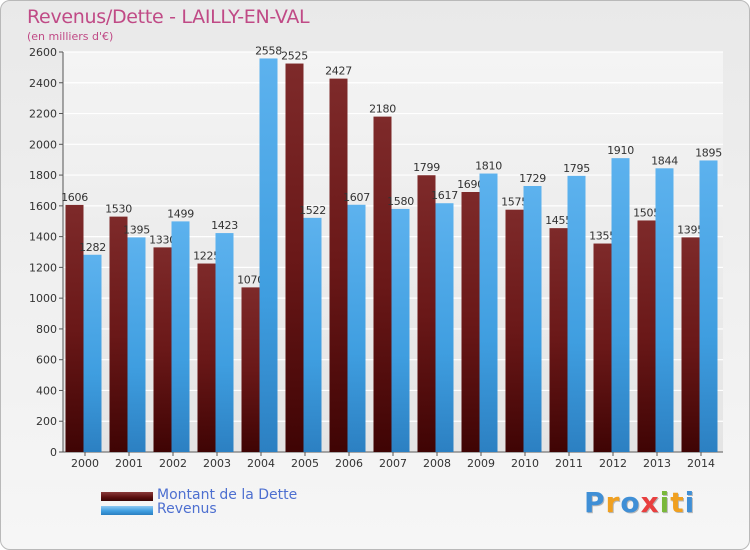  I want to click on data-label-revenus: 1729, so click(532, 178).